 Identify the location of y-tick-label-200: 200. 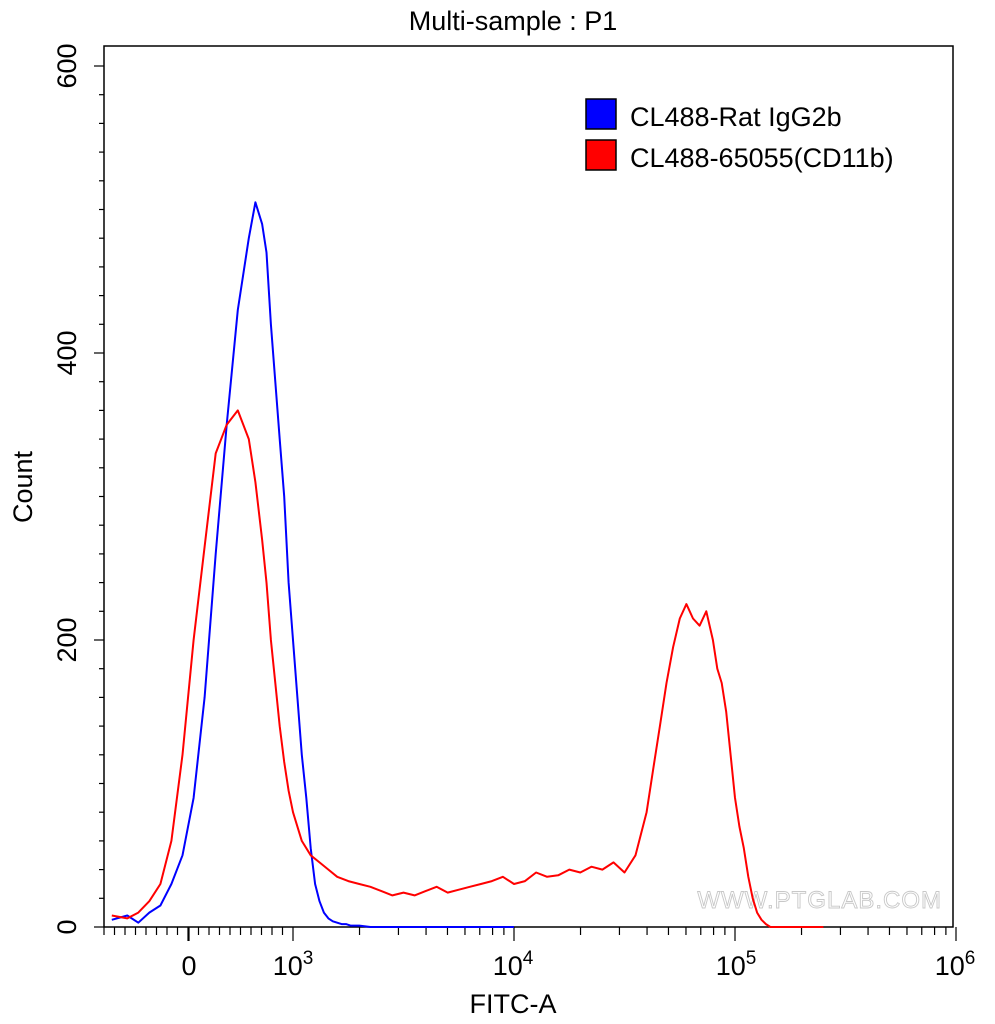
(67, 639).